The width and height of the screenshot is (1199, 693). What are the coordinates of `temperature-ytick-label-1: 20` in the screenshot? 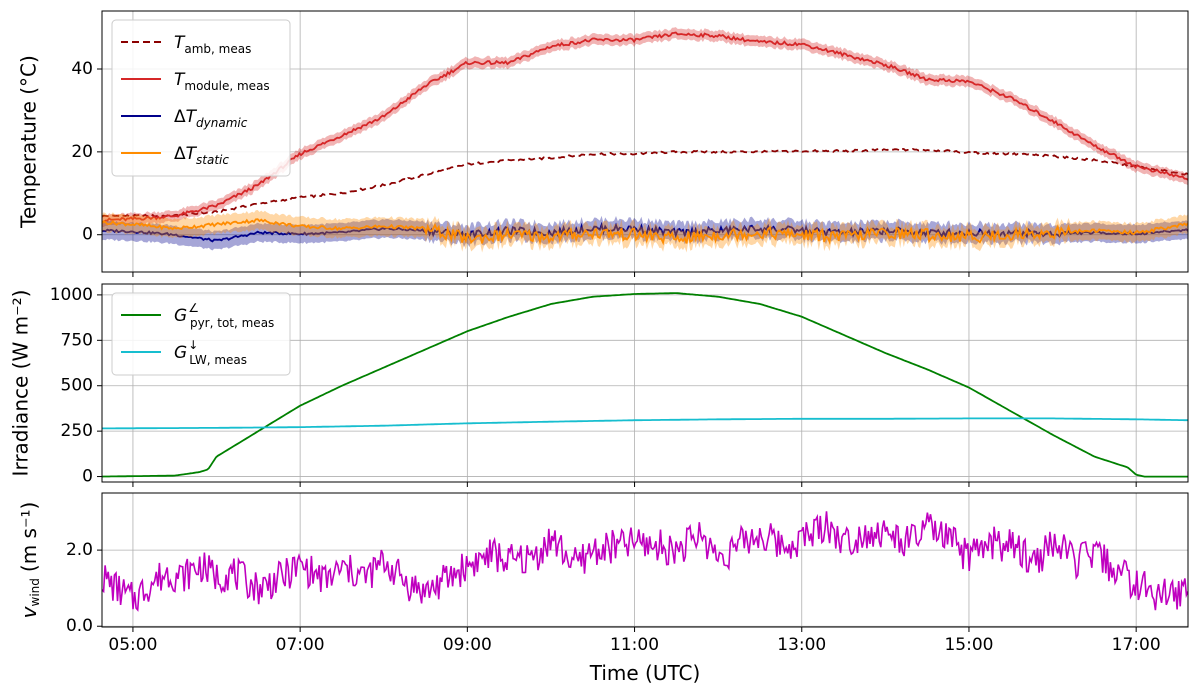 It's located at (82, 152).